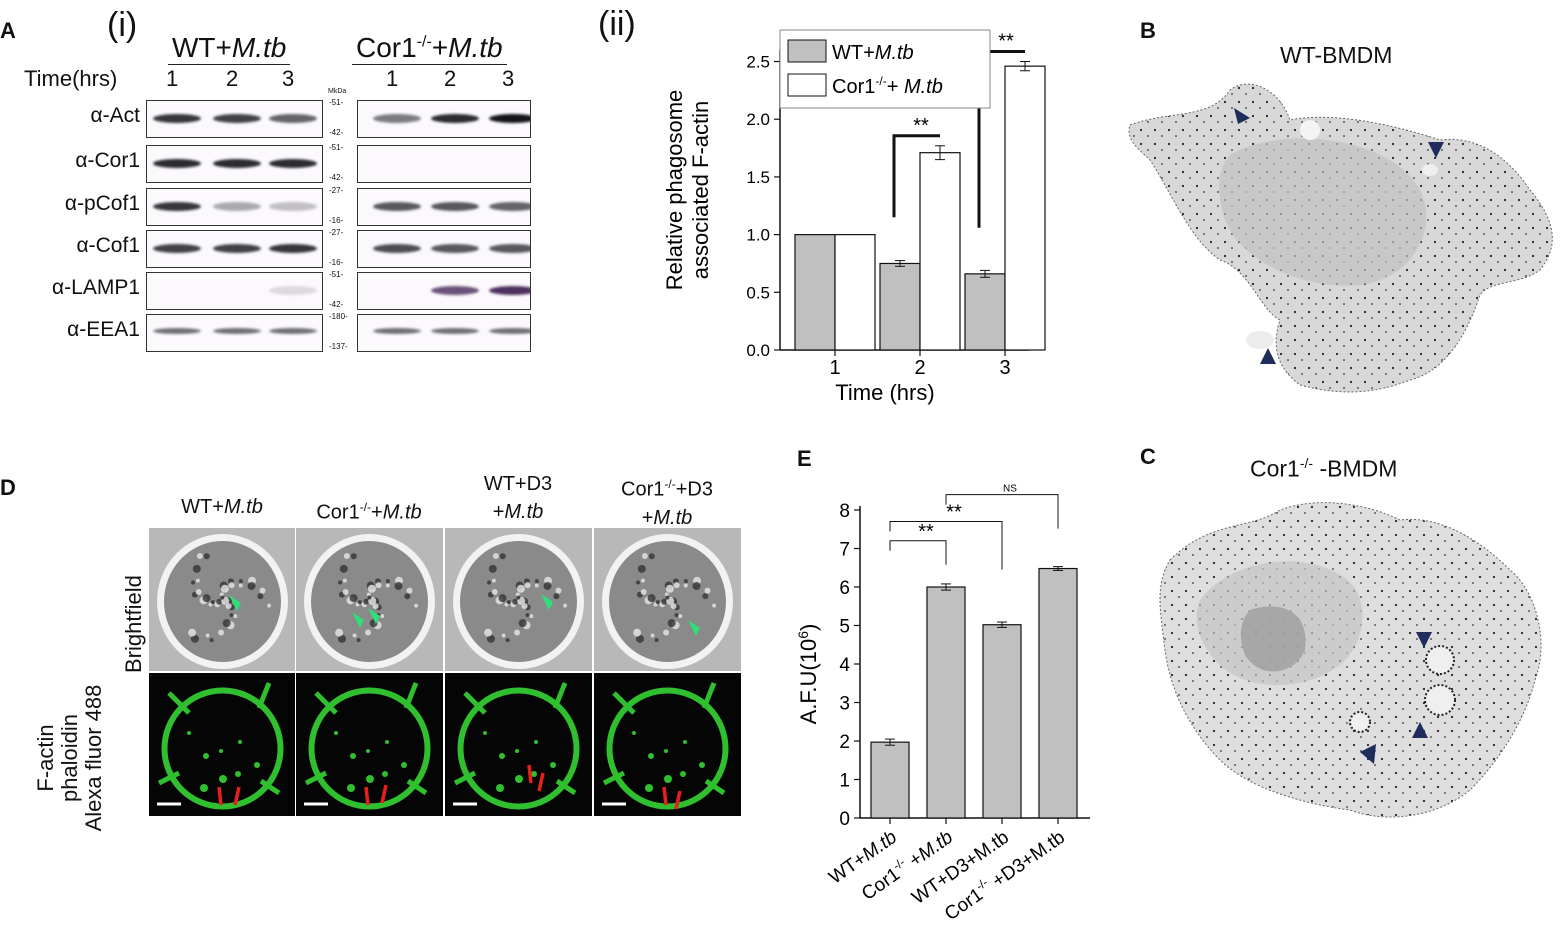 The image size is (1565, 936). Describe the element at coordinates (1148, 456) in the screenshot. I see `panel-letter-c: C` at that location.